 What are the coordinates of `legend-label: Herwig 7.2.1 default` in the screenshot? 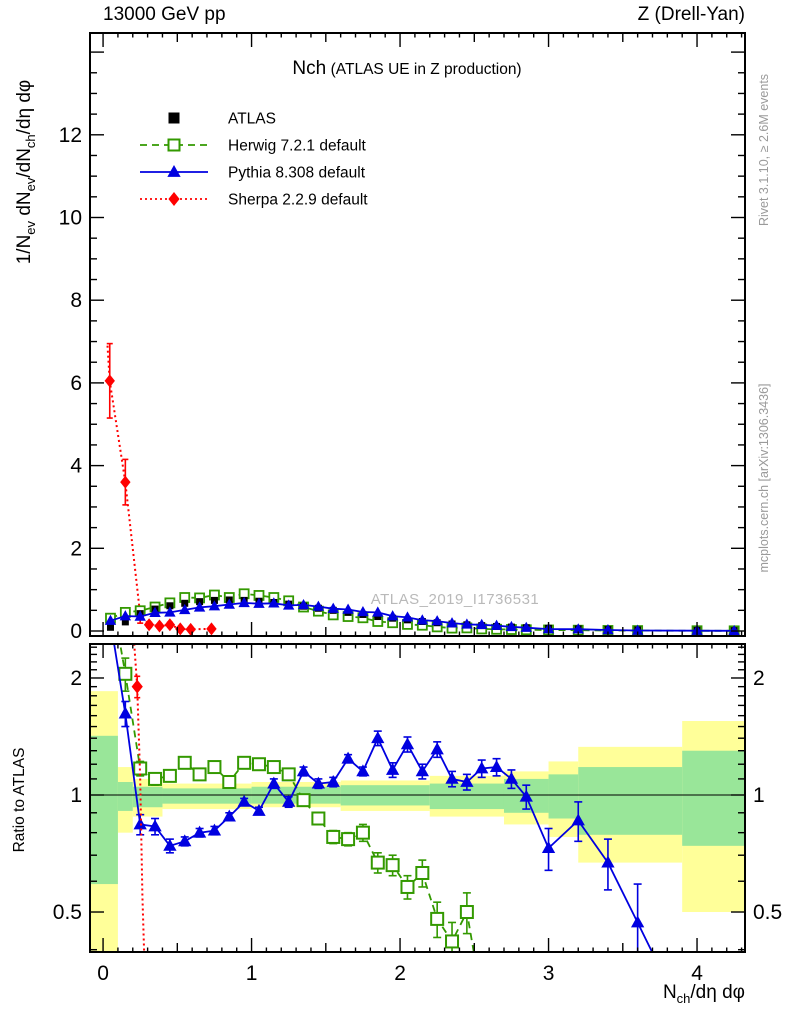 It's located at (297, 146).